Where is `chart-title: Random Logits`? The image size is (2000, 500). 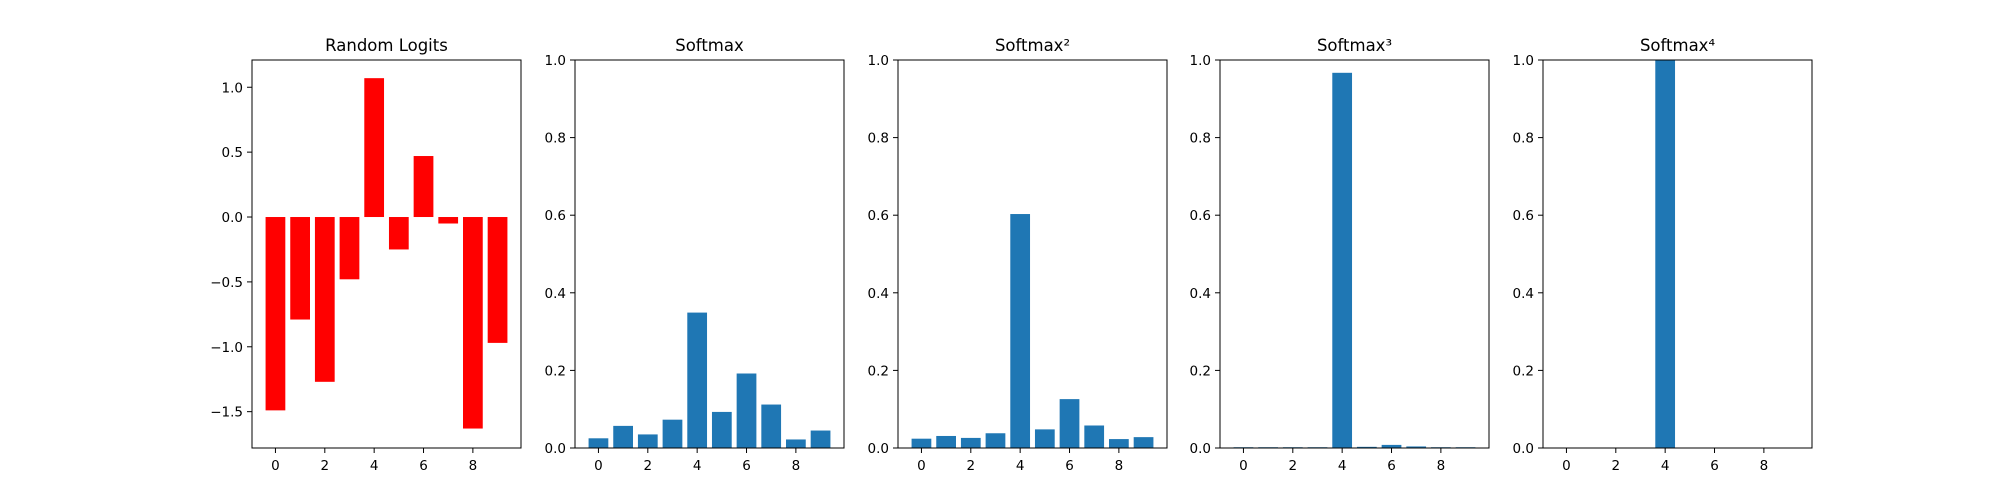
chart-title: Random Logits is located at coordinates (386, 45).